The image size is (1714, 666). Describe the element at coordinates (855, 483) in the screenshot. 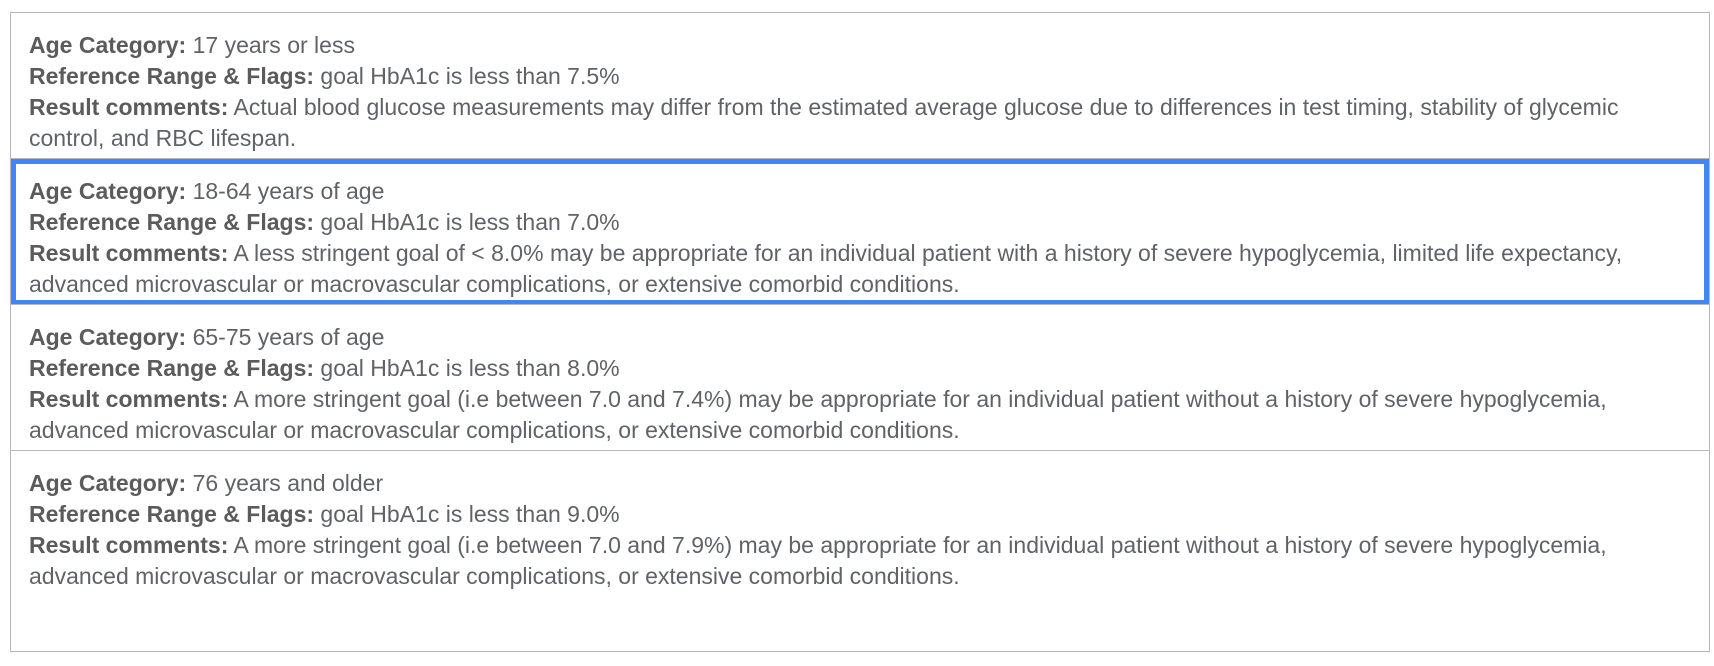

I see `age-category-line: Age Category: 76 years and older` at that location.